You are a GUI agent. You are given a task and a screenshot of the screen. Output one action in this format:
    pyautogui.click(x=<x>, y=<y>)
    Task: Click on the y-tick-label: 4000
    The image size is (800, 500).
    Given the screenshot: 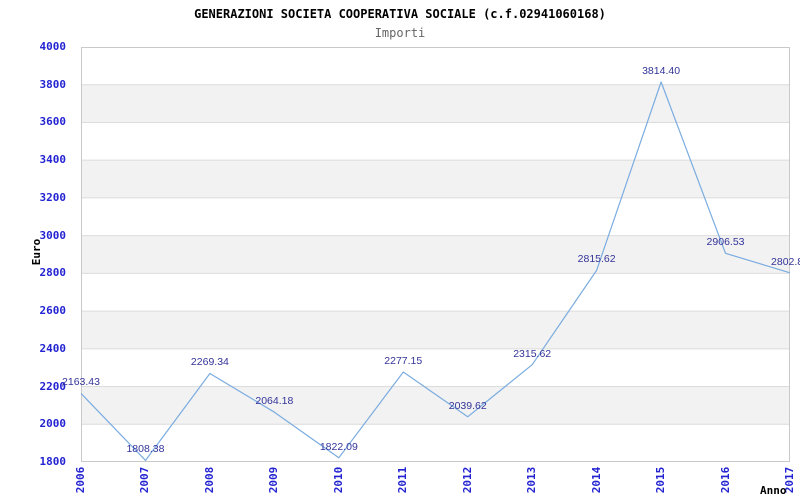 What is the action you would take?
    pyautogui.click(x=53, y=46)
    